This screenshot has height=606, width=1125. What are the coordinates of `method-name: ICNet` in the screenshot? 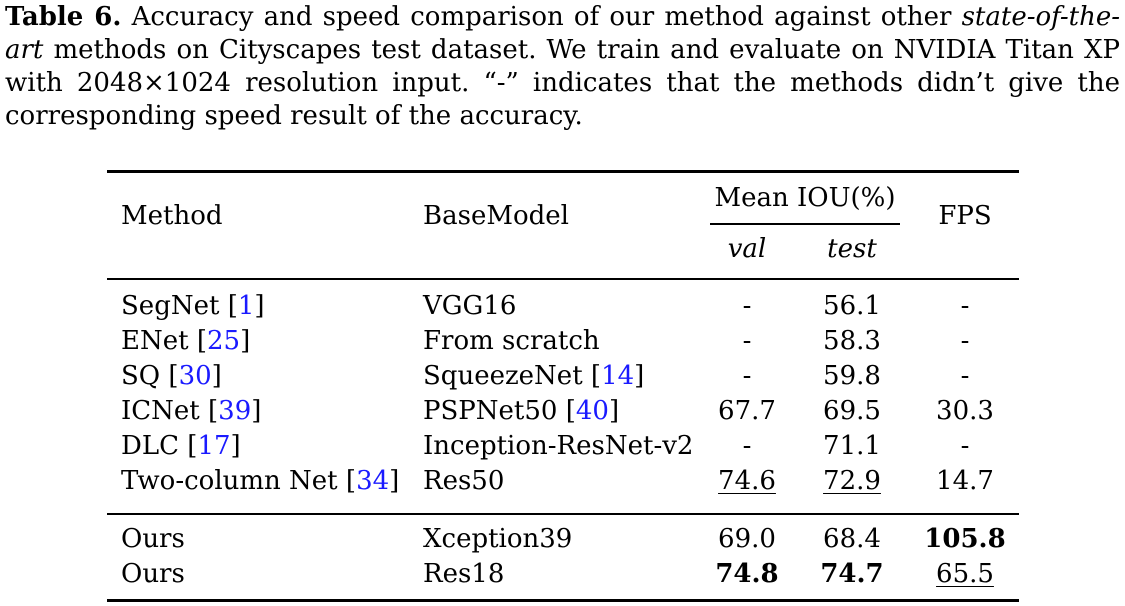 It's located at (160, 411).